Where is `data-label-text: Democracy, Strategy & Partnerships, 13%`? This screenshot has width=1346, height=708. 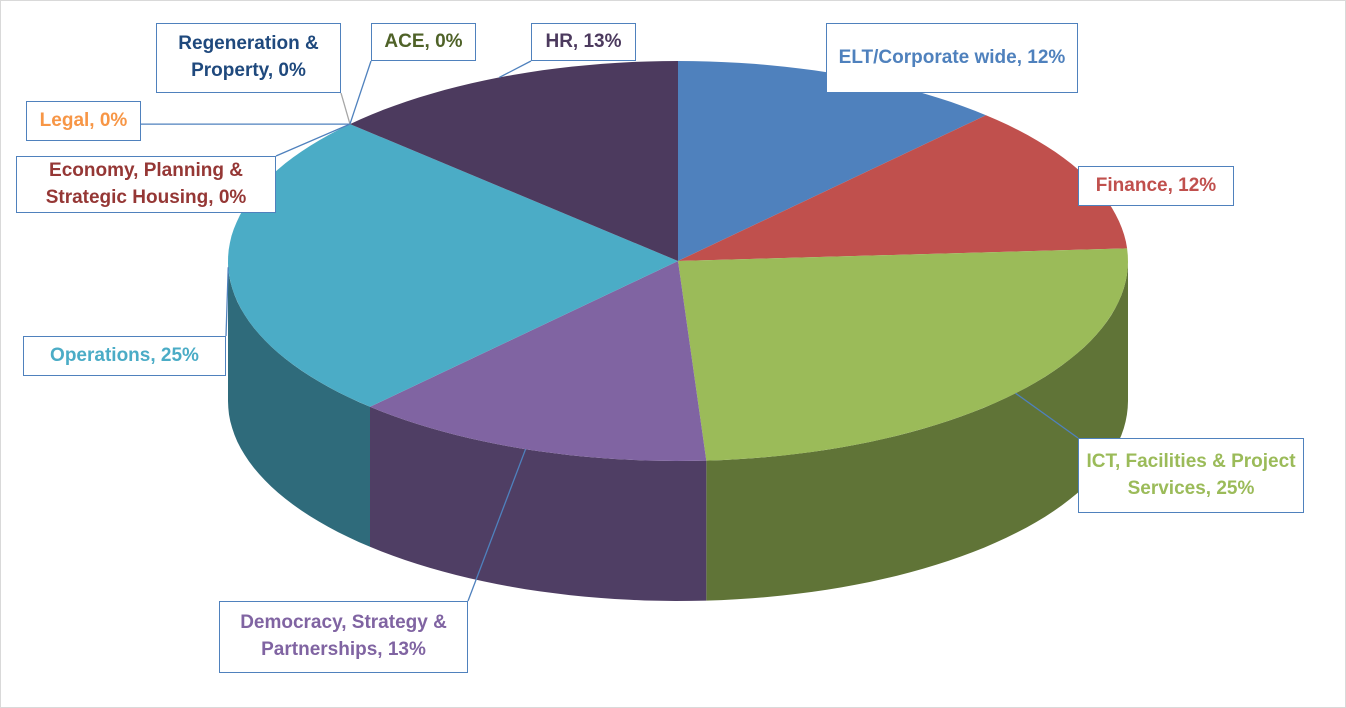
data-label-text: Democracy, Strategy & Partnerships, 13% is located at coordinates (343, 636).